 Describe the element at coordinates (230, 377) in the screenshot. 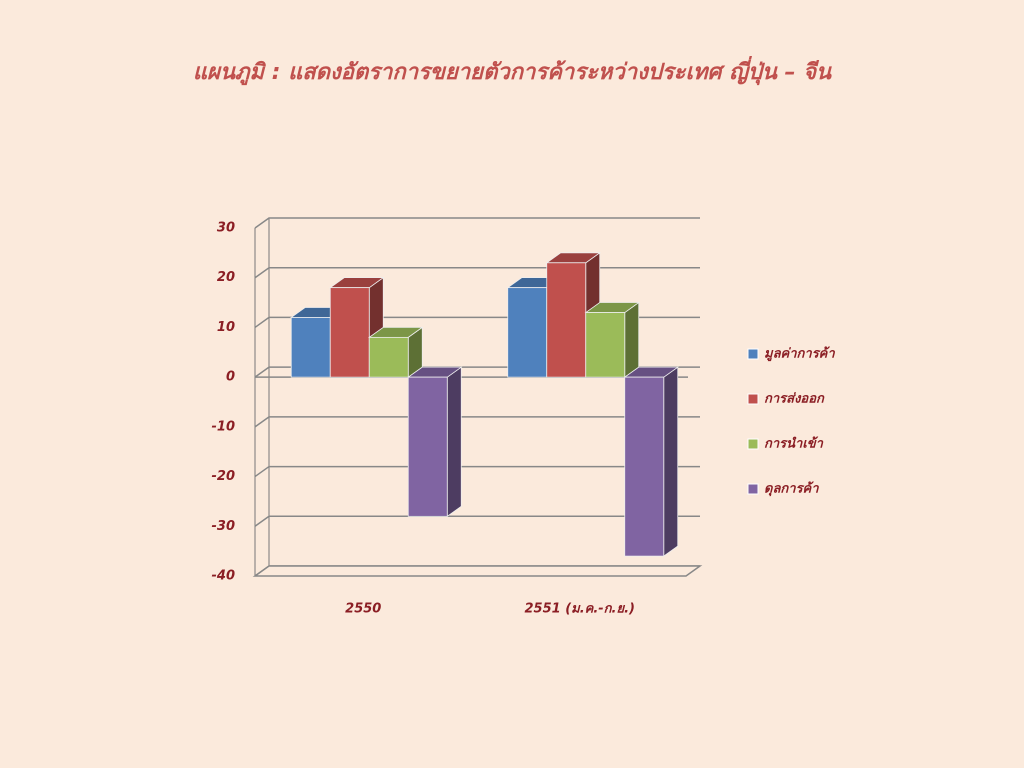

I see `y-tick-label: 0` at that location.